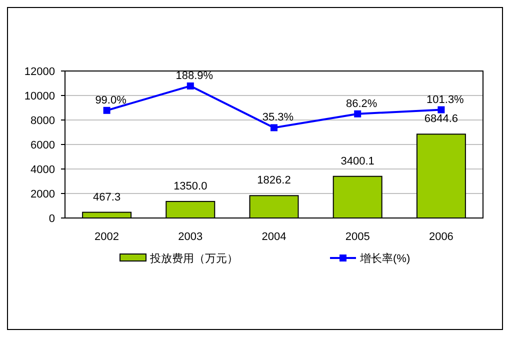  I want to click on data-label: 86.2%, so click(362, 104).